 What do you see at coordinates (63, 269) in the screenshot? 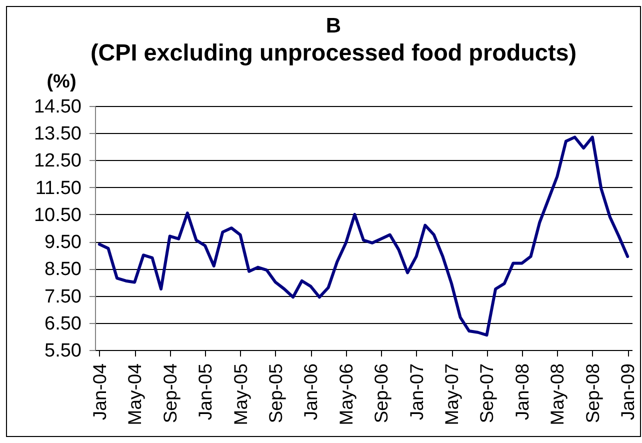
I see `y-tick-label: 8.50` at bounding box center [63, 269].